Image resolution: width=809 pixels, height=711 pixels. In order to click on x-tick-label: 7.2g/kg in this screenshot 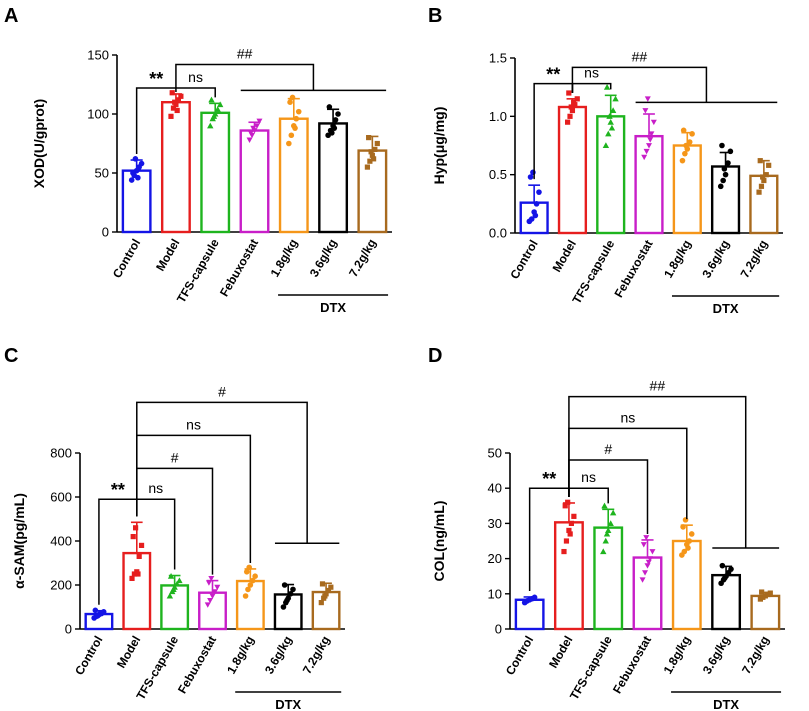, I will do `click(362, 258)`.